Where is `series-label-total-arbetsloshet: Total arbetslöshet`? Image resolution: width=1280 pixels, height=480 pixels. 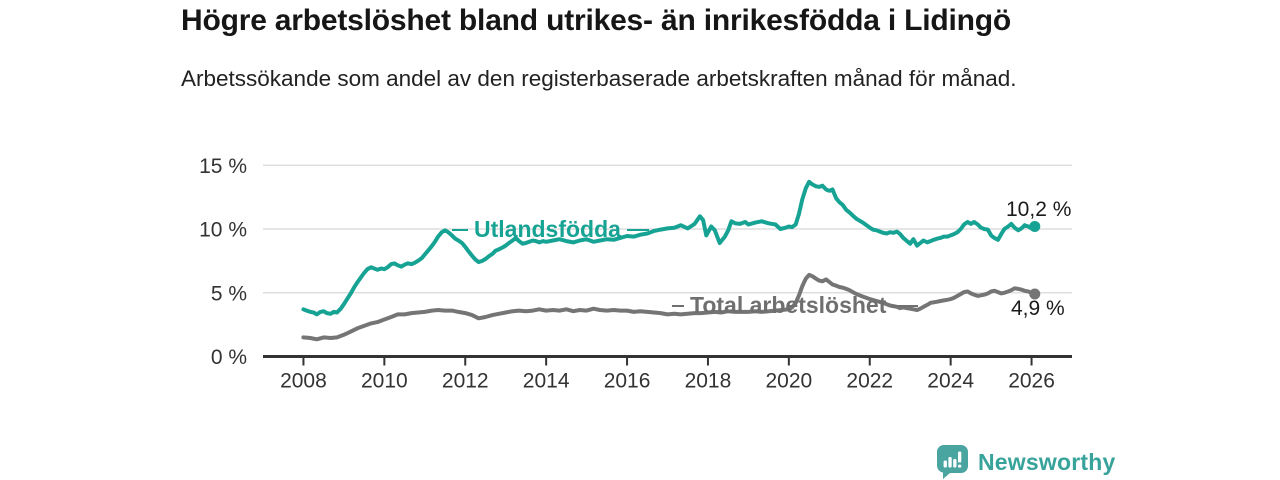 series-label-total-arbetsloshet: Total arbetslöshet is located at coordinates (795, 305).